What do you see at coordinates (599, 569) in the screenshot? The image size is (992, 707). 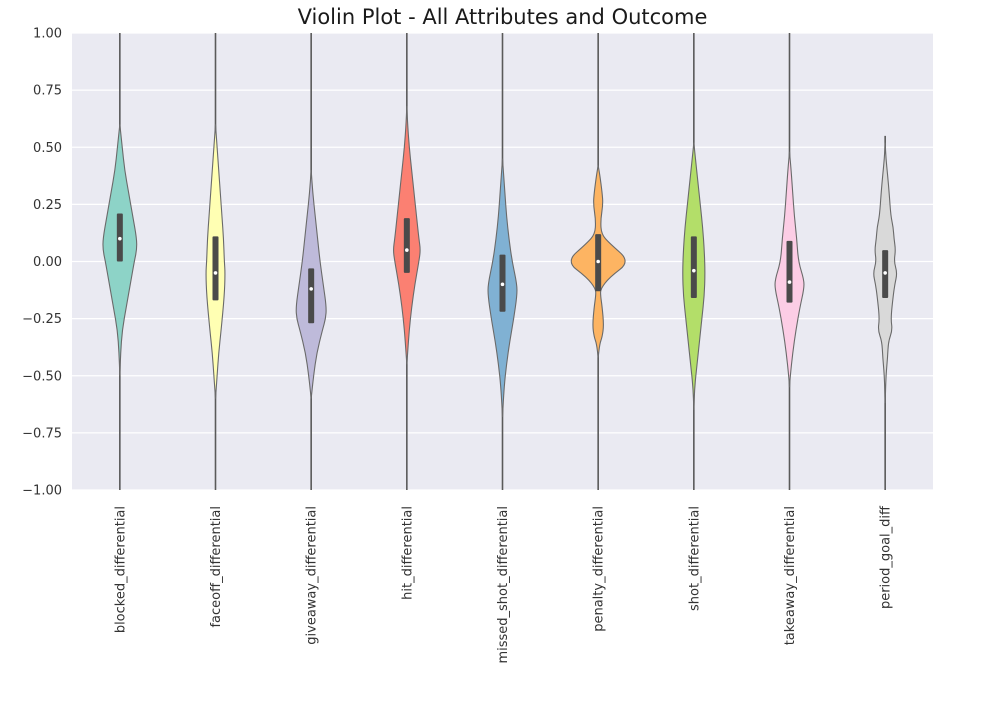 I see `x-tick-label: penalty_differential` at bounding box center [599, 569].